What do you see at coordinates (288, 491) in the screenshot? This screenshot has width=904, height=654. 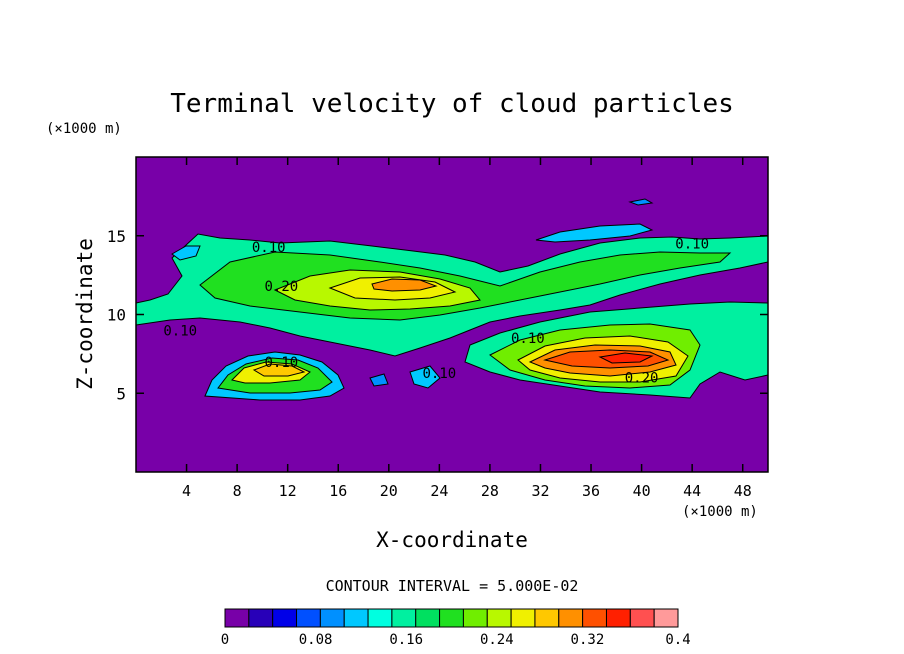 I see `x-tick-label: 12` at bounding box center [288, 491].